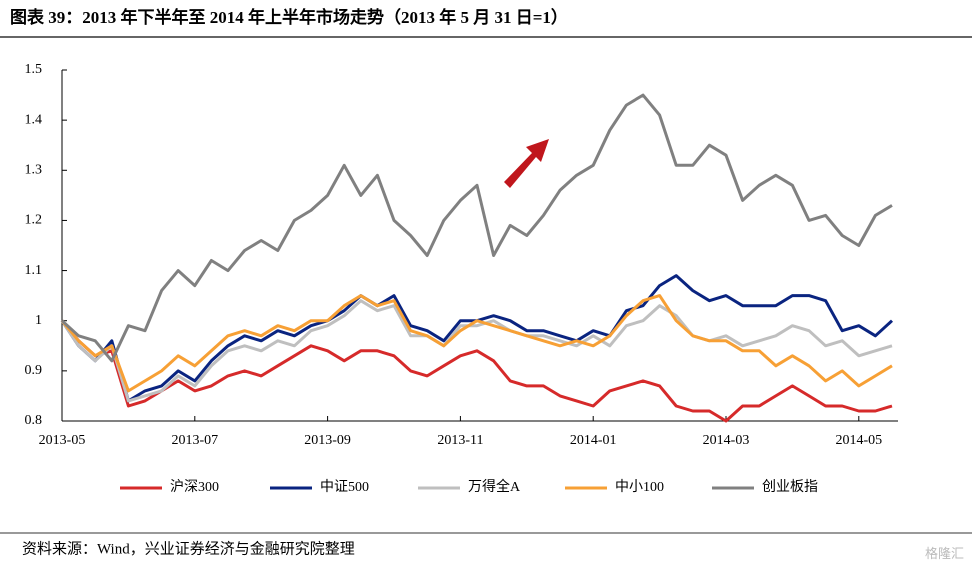 Image resolution: width=972 pixels, height=573 pixels. Describe the element at coordinates (194, 487) in the screenshot. I see `legend-label: 沪深300` at that location.